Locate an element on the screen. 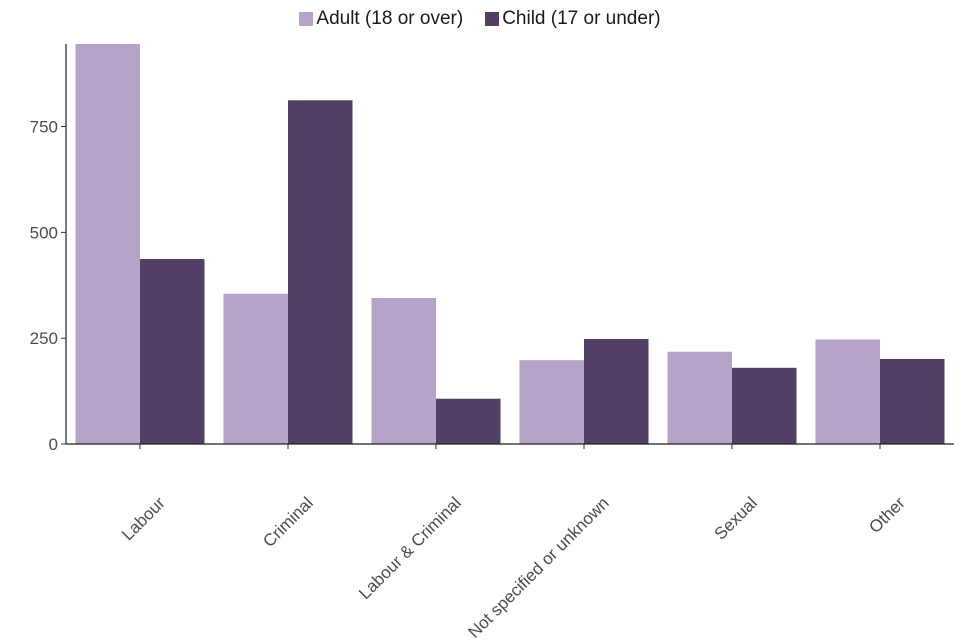  legend-label-child: Child (17 or under) is located at coordinates (581, 18).